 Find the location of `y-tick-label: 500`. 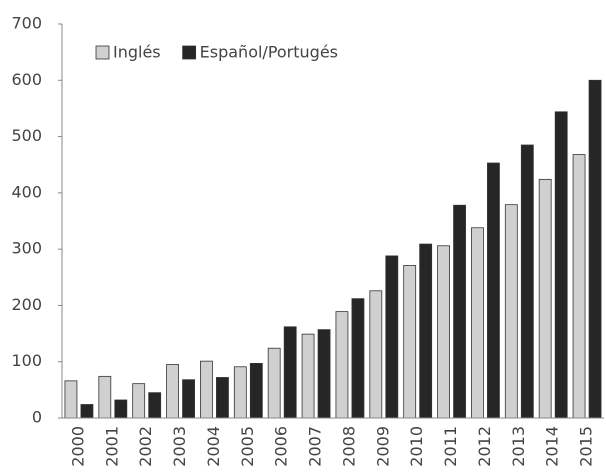

y-tick-label: 500 is located at coordinates (26, 135).